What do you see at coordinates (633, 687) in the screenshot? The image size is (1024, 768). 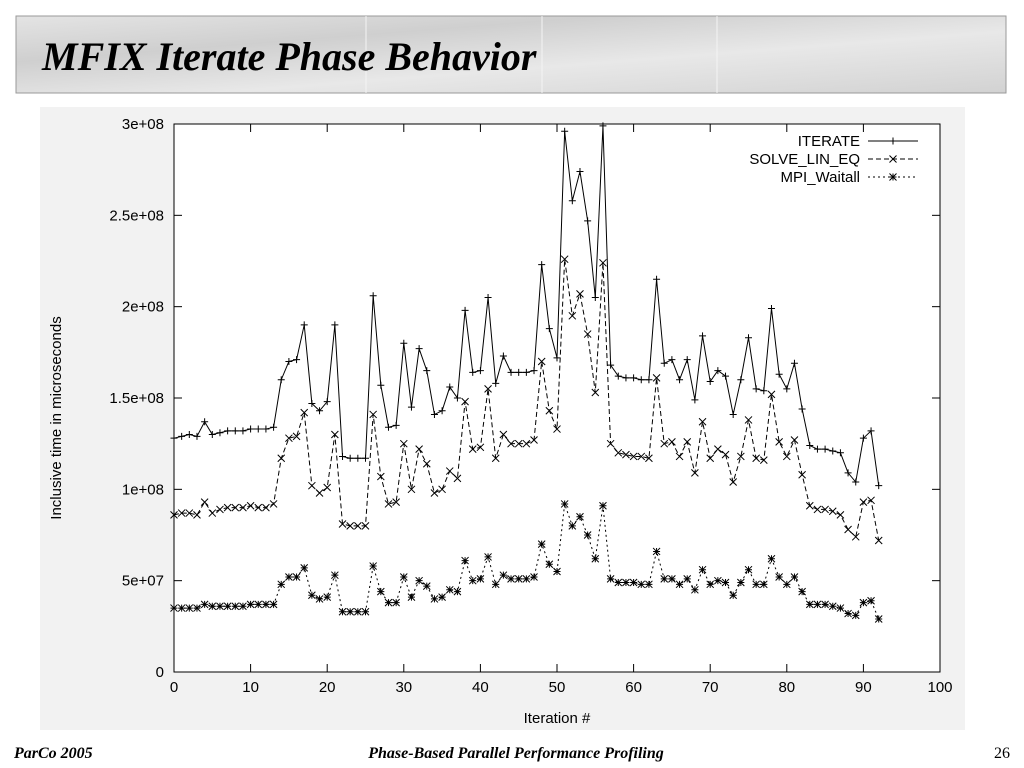 I see `x-tick-label: 60` at bounding box center [633, 687].